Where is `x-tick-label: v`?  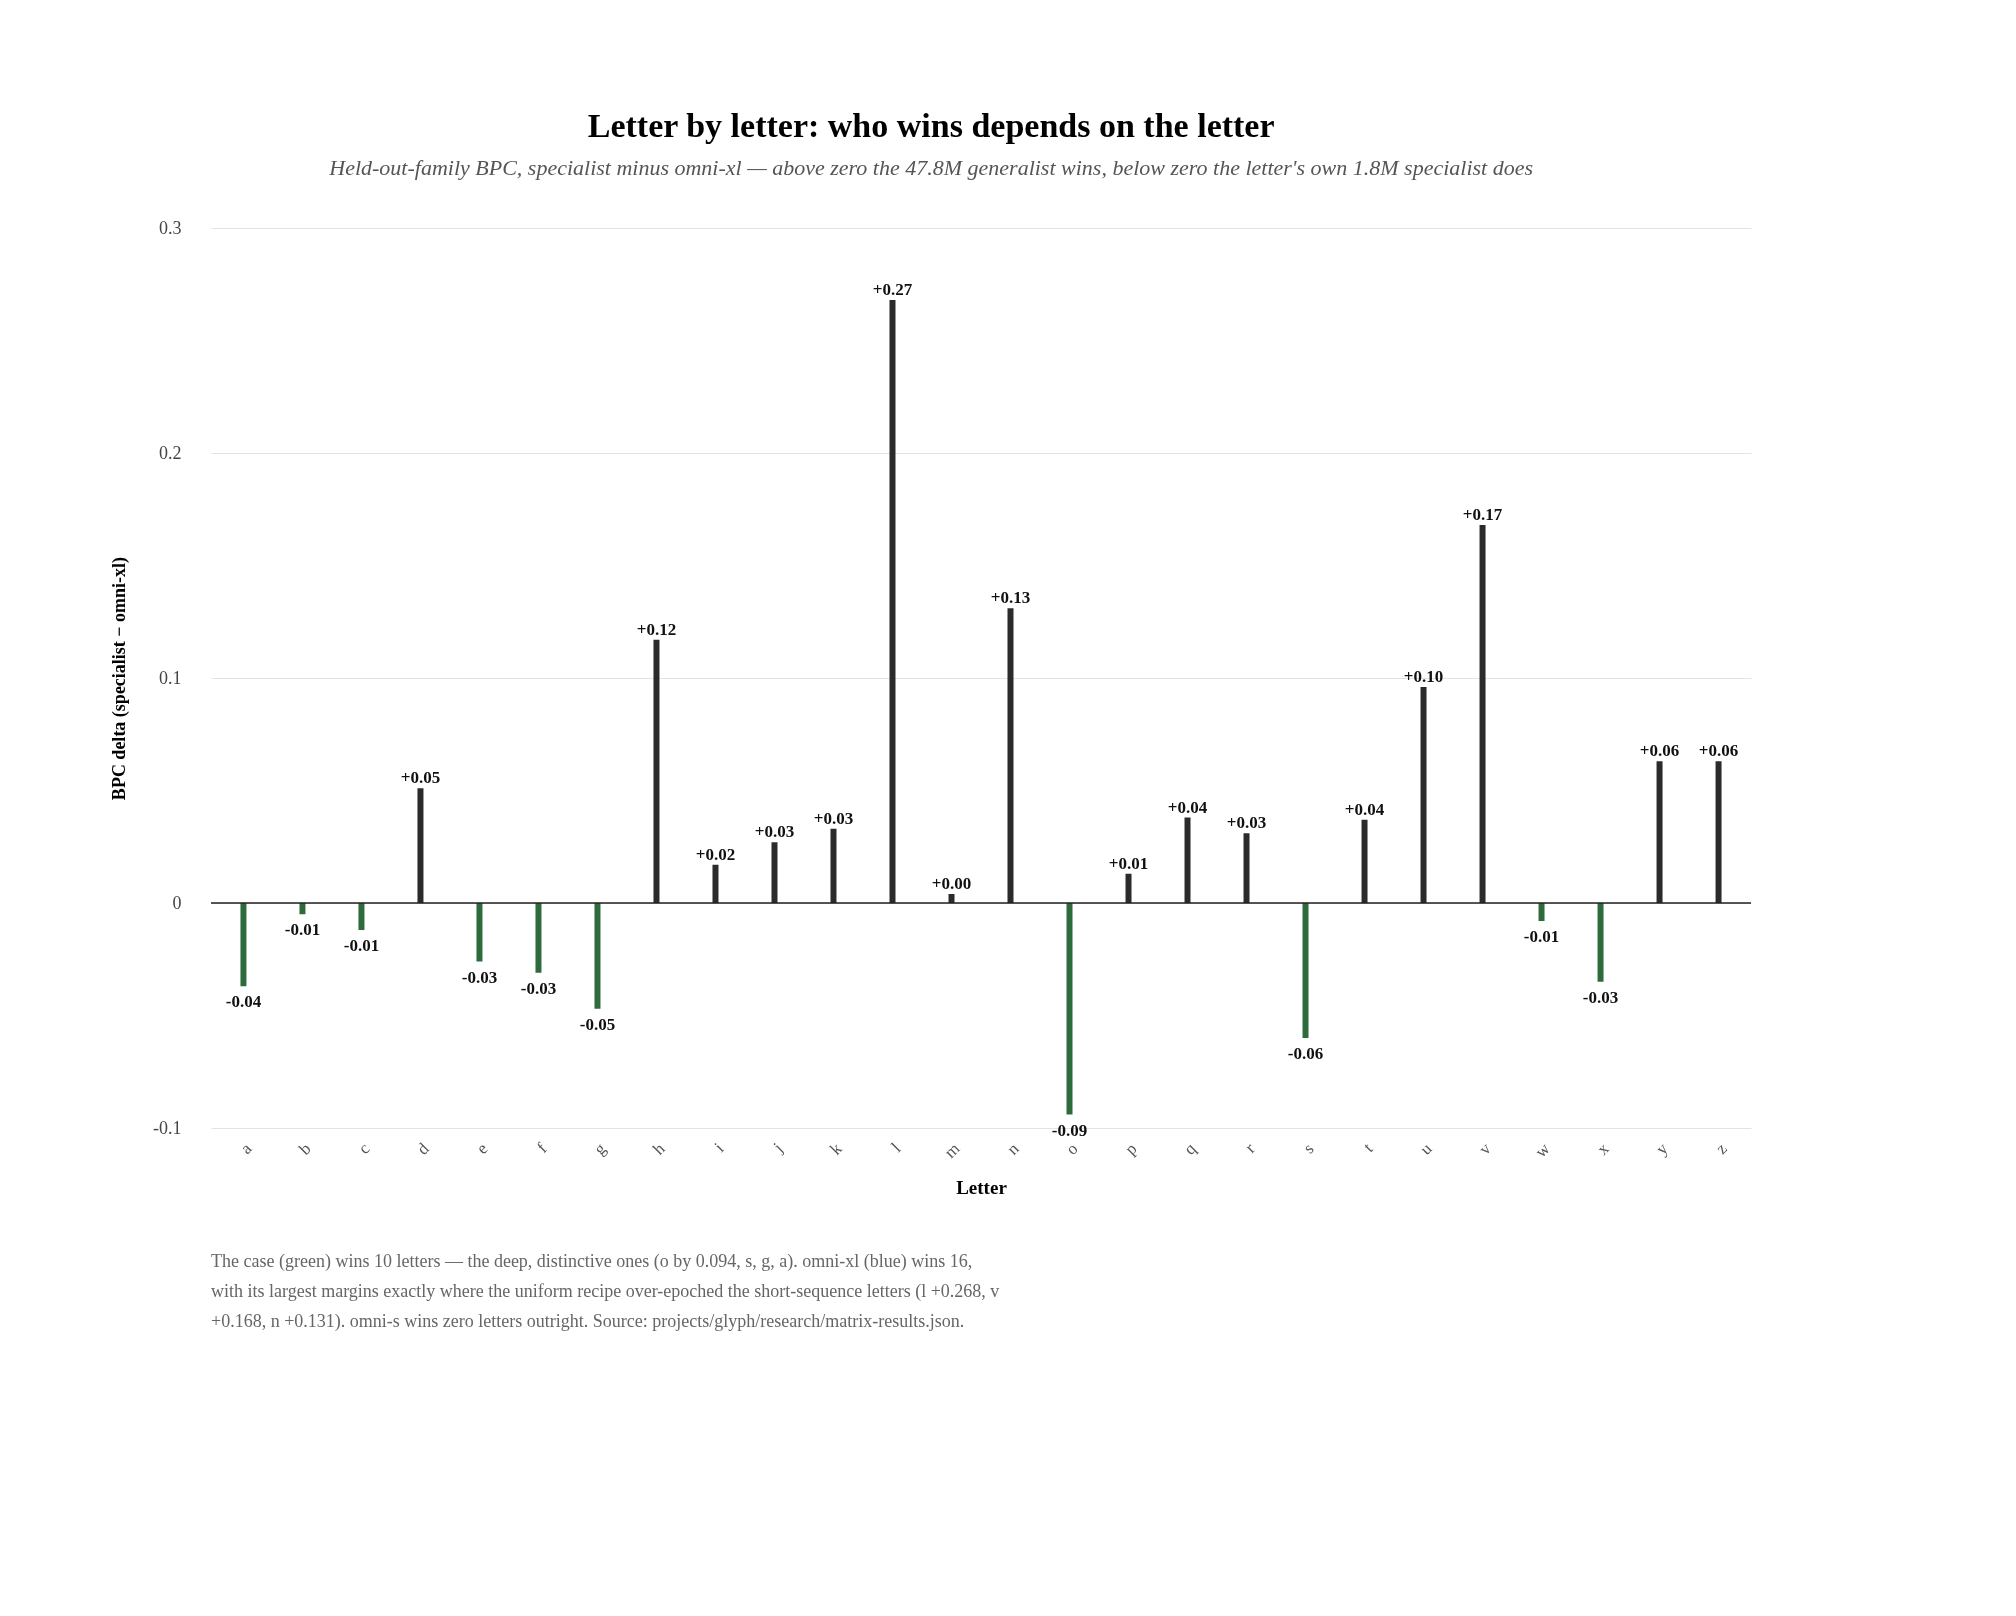
x-tick-label: v is located at coordinates (1485, 1148).